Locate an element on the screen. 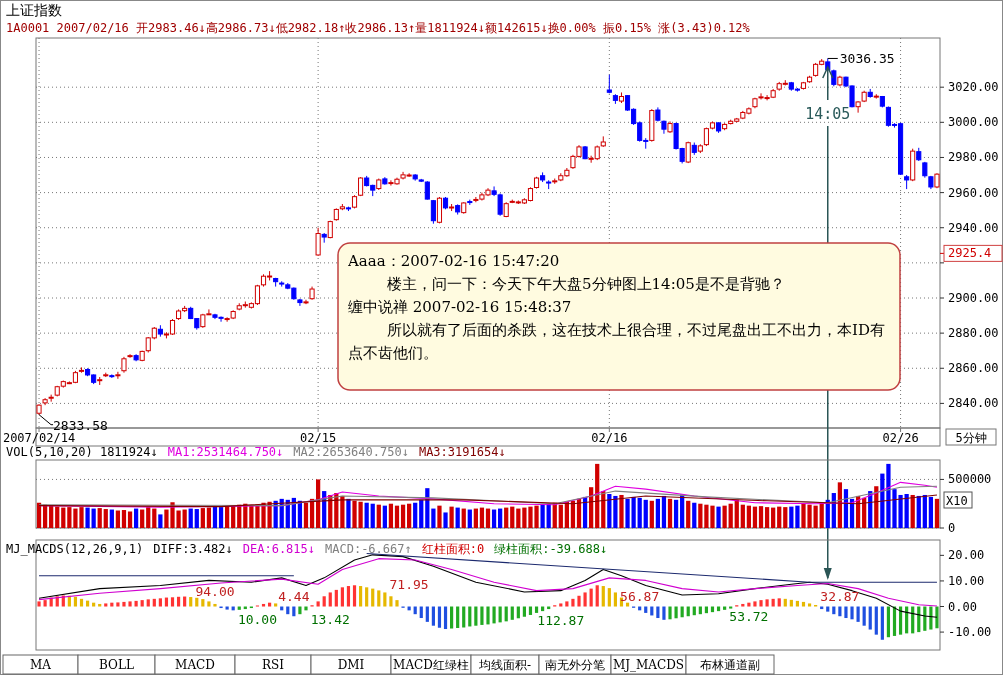 Image resolution: width=1003 pixels, height=675 pixels. text: DEA:6.815↓ is located at coordinates (279, 549).